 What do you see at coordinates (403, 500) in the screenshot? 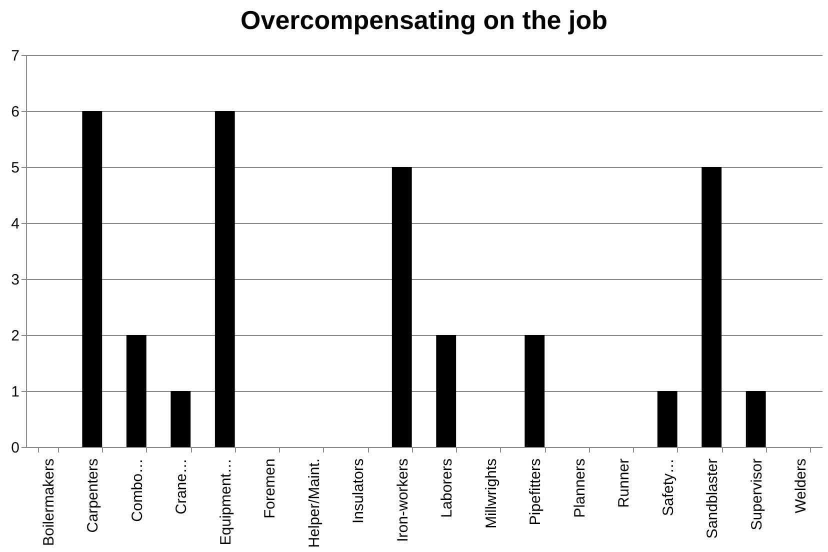
I see `x-tick-label: Iron-workers` at bounding box center [403, 500].